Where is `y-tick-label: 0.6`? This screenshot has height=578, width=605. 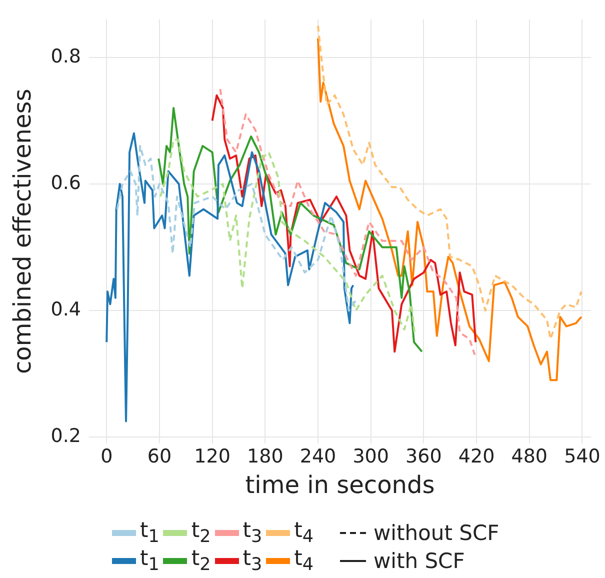 y-tick-label: 0.6 is located at coordinates (66, 183).